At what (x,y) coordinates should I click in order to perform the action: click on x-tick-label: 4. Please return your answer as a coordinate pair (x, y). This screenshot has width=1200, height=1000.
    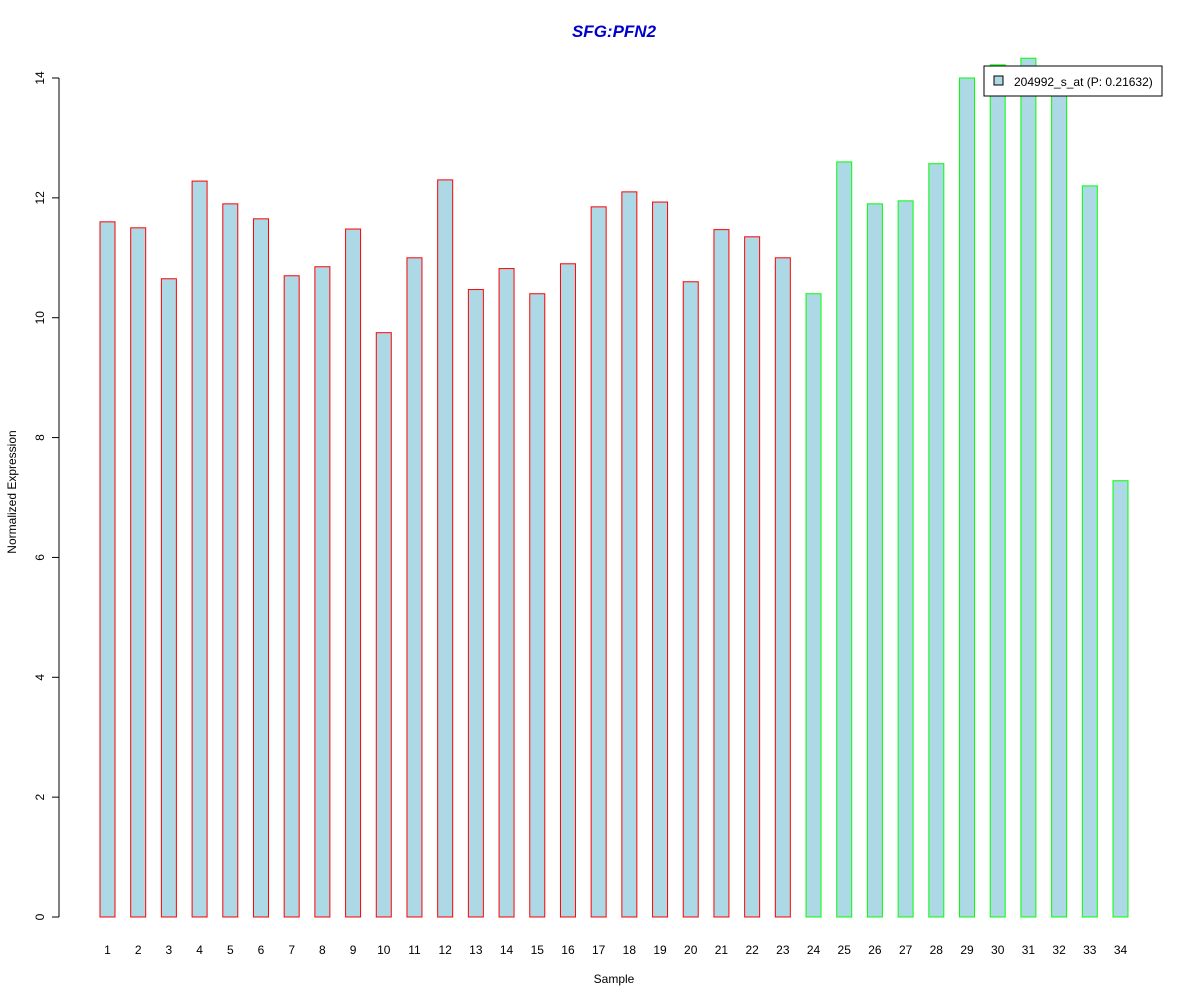
    Looking at the image, I should click on (199, 950).